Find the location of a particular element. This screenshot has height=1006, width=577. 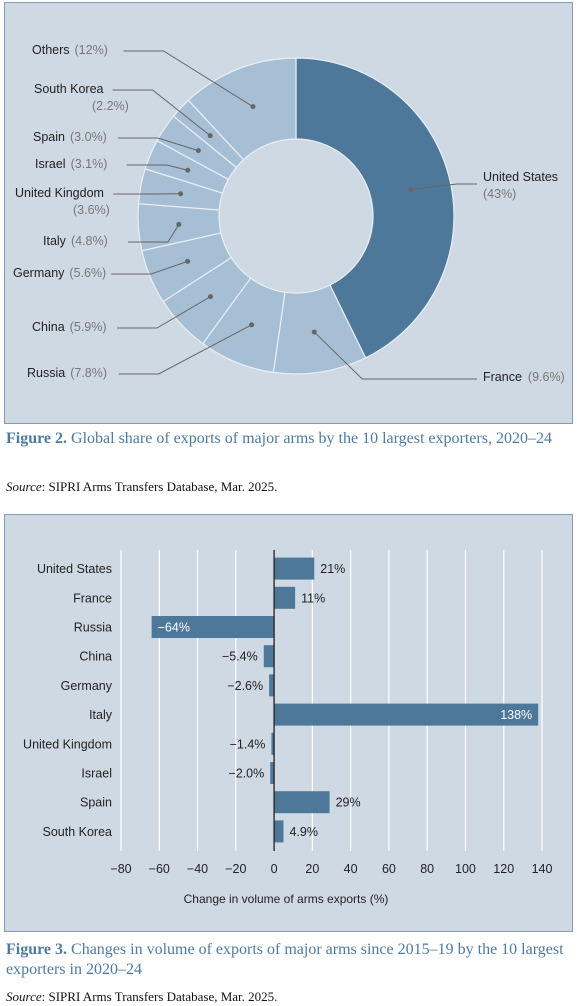

bar-china is located at coordinates (269, 656).